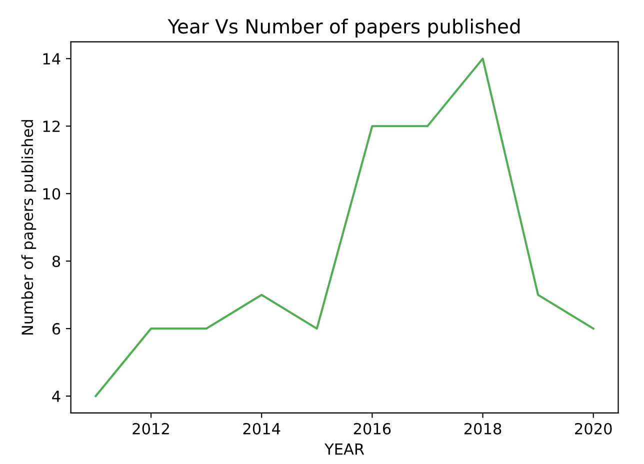 Image resolution: width=644 pixels, height=464 pixels. What do you see at coordinates (28, 227) in the screenshot?
I see `y-axis-title: Number of papers published` at bounding box center [28, 227].